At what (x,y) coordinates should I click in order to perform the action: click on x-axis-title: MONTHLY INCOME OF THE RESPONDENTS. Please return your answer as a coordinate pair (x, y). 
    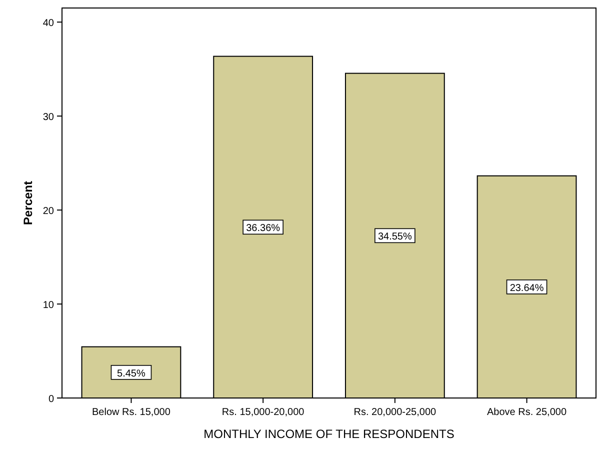
    Looking at the image, I should click on (329, 434).